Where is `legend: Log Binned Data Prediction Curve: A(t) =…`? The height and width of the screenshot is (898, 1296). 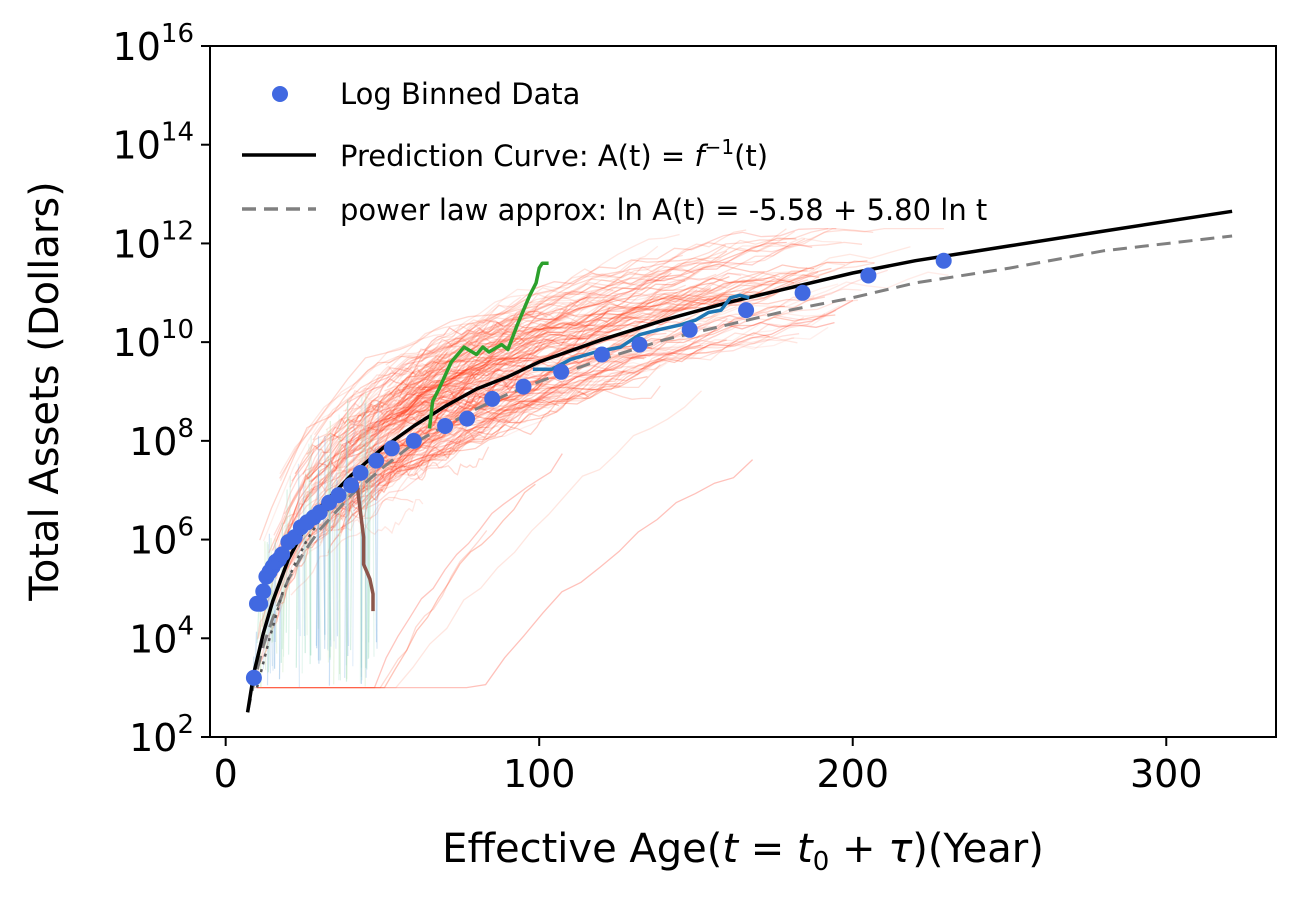 legend: Log Binned Data Prediction Curve: A(t) =… is located at coordinates (614, 152).